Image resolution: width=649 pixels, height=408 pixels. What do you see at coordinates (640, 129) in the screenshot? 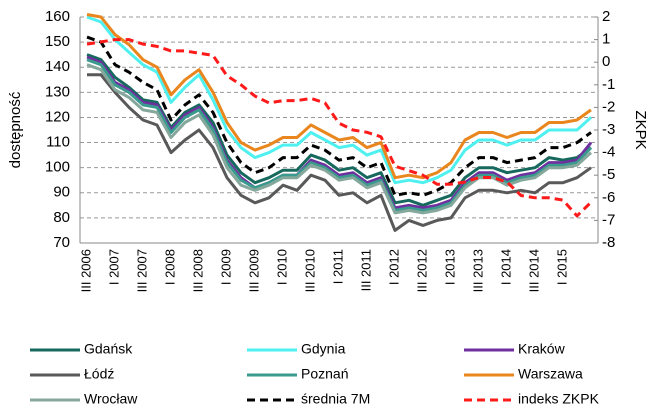
I see `y2-axis-label: ZKPK` at bounding box center [640, 129].